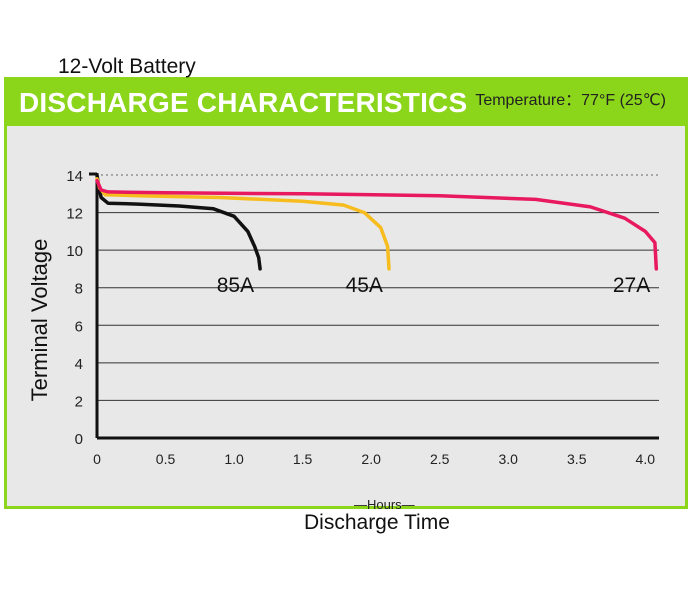 The image size is (700, 600). What do you see at coordinates (178, 222) in the screenshot?
I see `series-line-85A` at bounding box center [178, 222].